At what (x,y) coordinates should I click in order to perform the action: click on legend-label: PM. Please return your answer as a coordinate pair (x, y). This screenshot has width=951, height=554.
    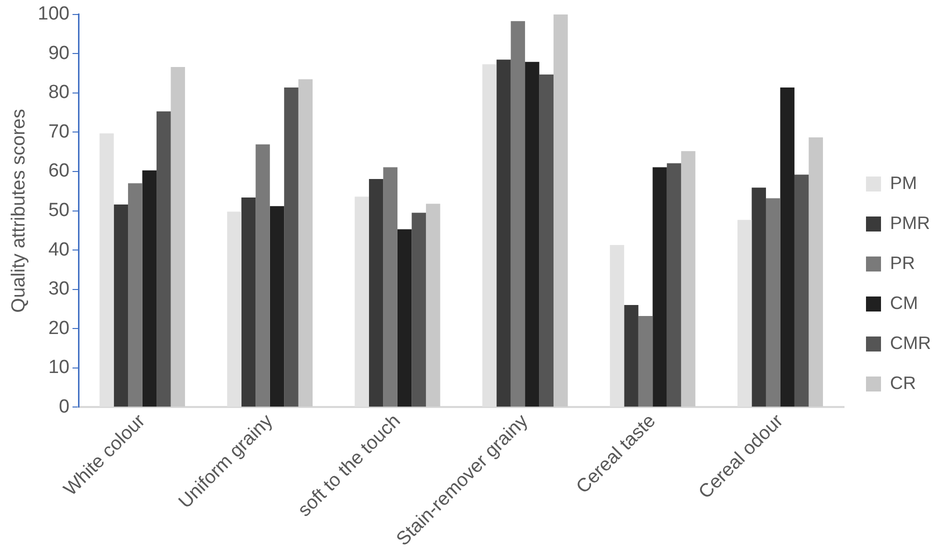
    Looking at the image, I should click on (904, 182).